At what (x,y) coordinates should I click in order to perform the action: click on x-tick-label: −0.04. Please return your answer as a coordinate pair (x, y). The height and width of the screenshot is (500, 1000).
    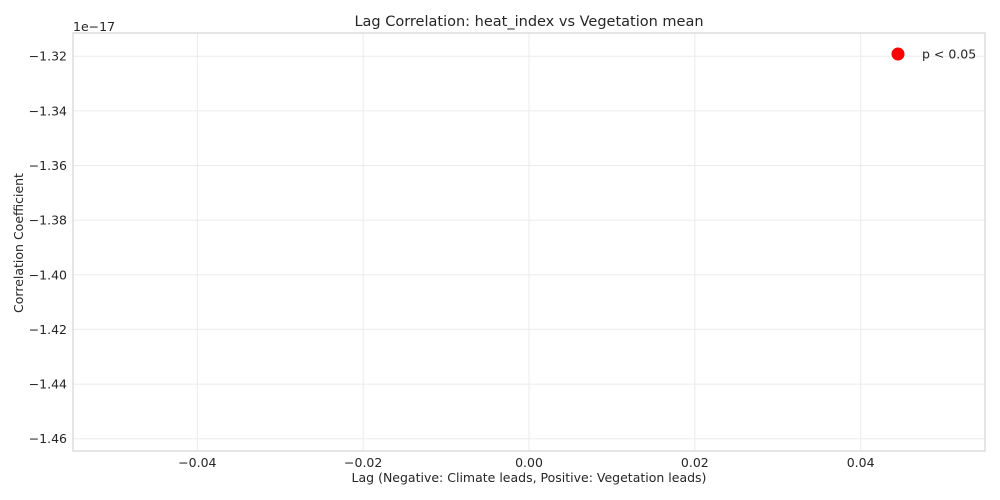
    Looking at the image, I should click on (197, 462).